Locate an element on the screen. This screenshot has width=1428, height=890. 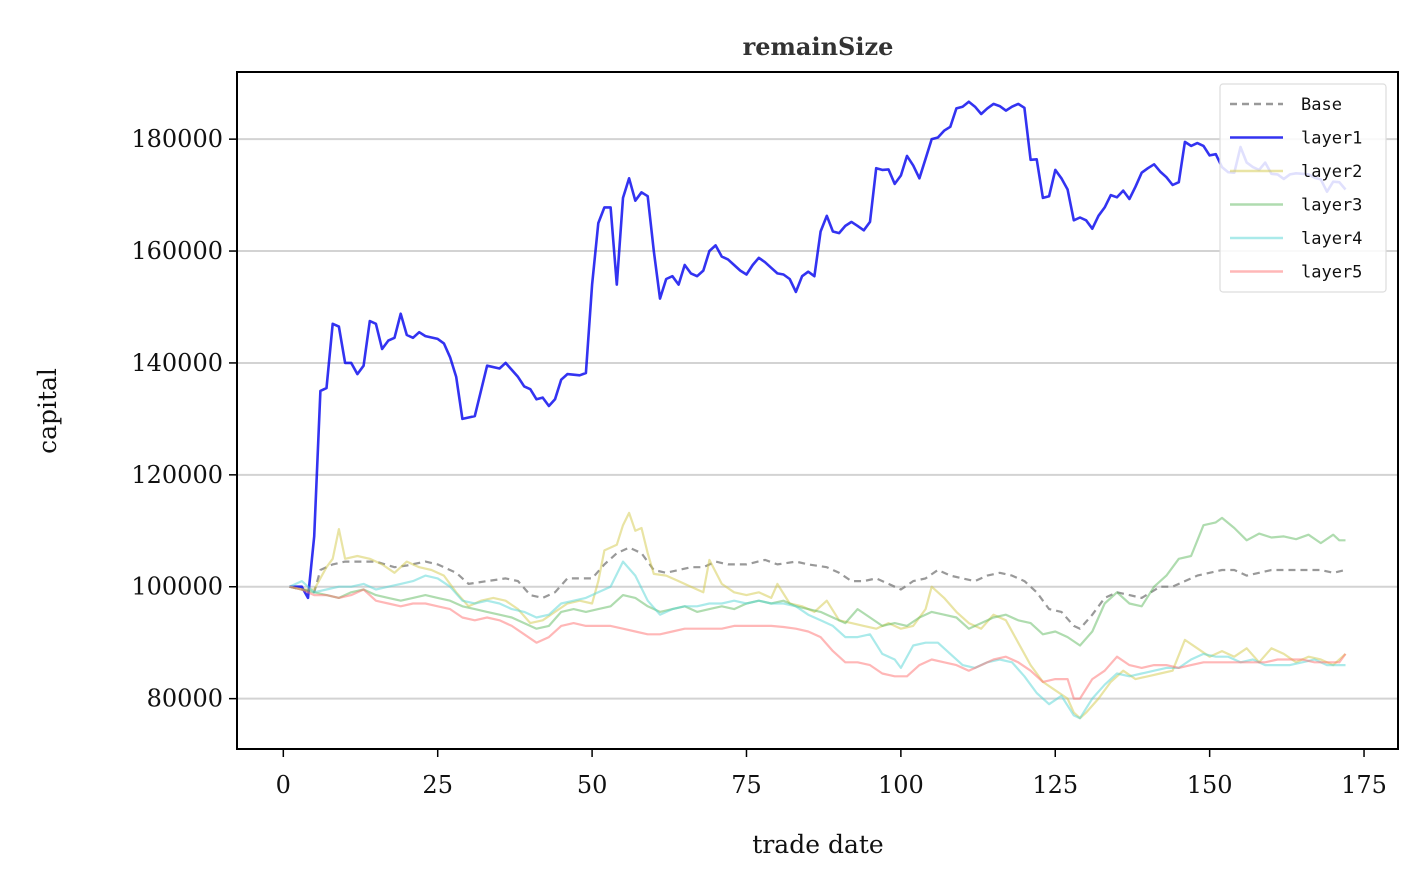
y-tick-label: 160000 is located at coordinates (177, 251).